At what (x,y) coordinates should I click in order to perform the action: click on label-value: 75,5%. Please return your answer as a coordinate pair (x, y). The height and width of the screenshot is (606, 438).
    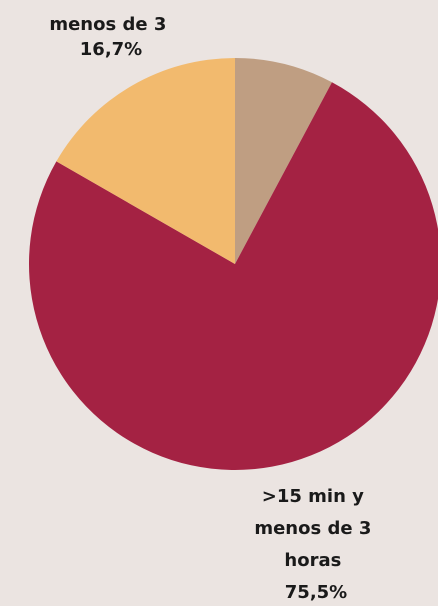
    Looking at the image, I should click on (316, 592).